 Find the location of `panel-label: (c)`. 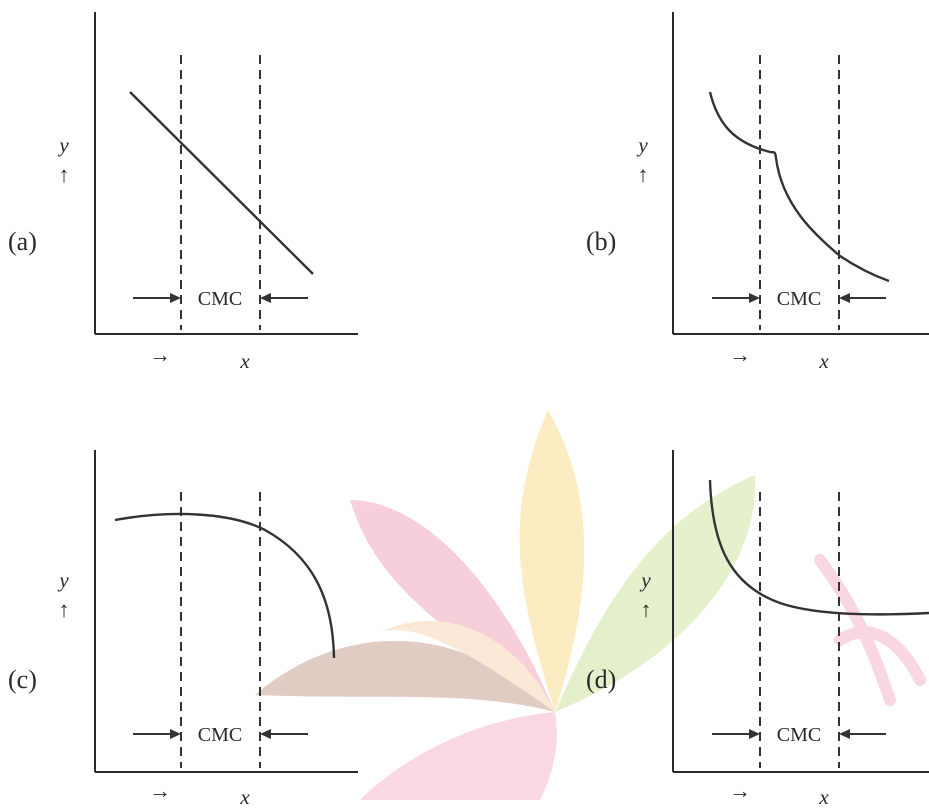

panel-label: (c) is located at coordinates (22, 679).